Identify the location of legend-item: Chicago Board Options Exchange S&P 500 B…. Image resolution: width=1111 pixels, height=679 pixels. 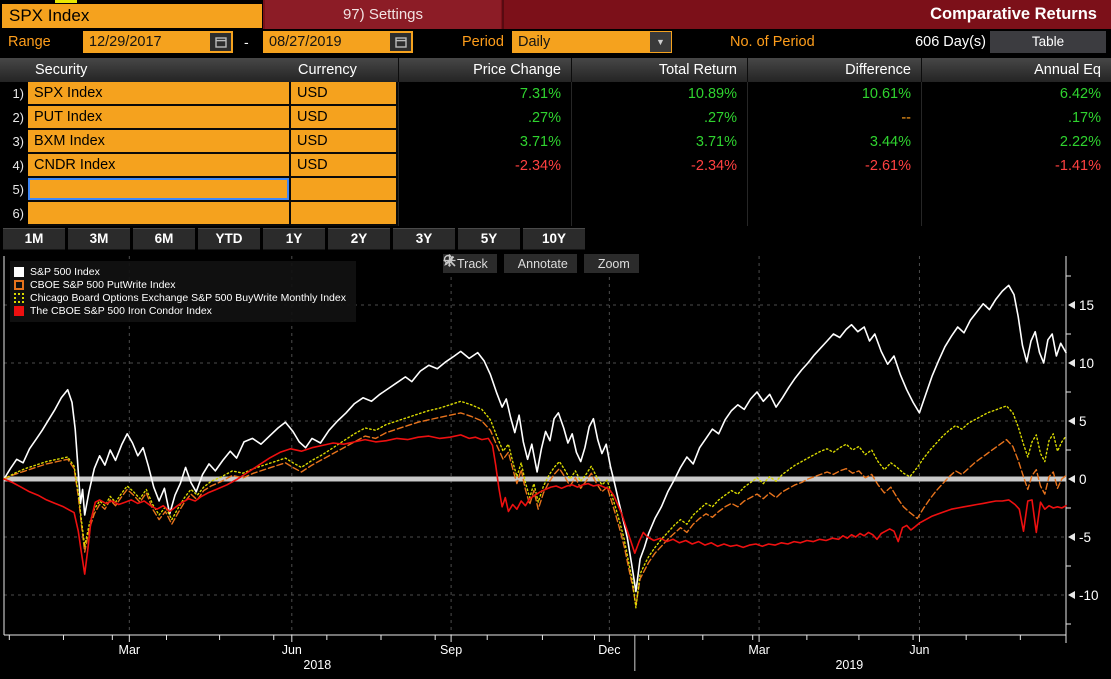
(180, 297).